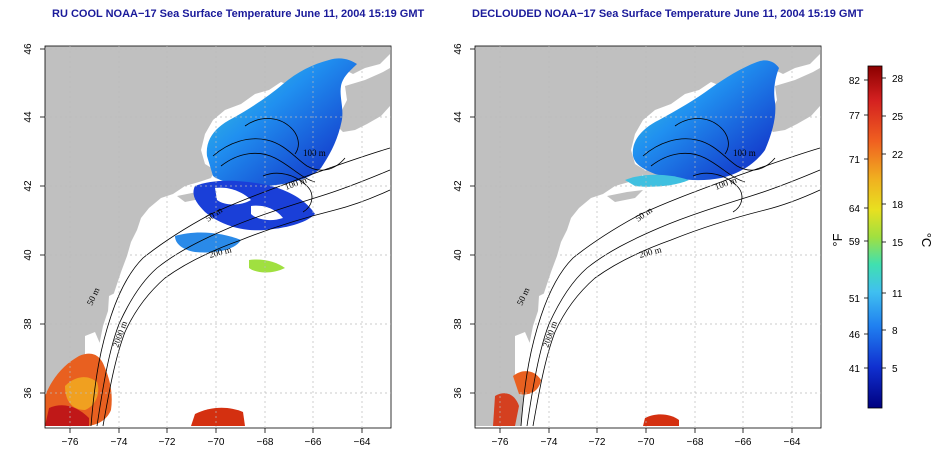 This screenshot has height=475, width=950. What do you see at coordinates (898, 155) in the screenshot?
I see `celsius-tick-label: 22` at bounding box center [898, 155].